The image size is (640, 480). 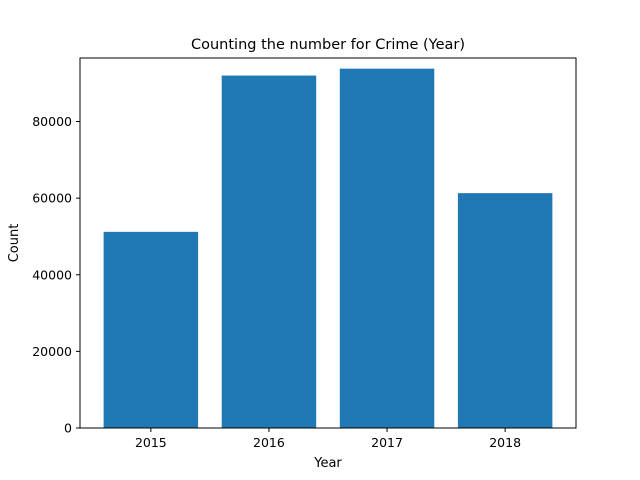 What do you see at coordinates (387, 248) in the screenshot?
I see `bar-2017` at bounding box center [387, 248].